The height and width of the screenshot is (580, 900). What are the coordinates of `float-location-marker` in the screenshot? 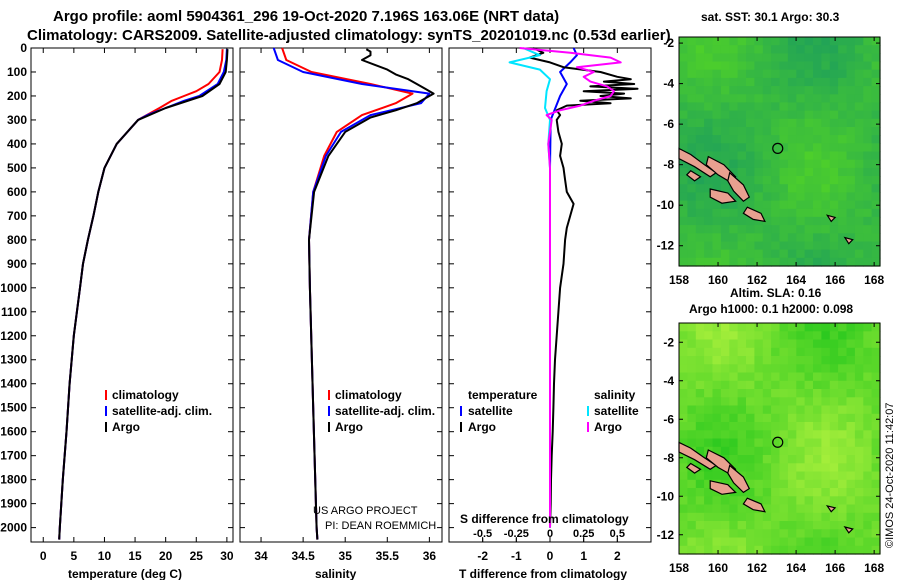 It's located at (778, 442).